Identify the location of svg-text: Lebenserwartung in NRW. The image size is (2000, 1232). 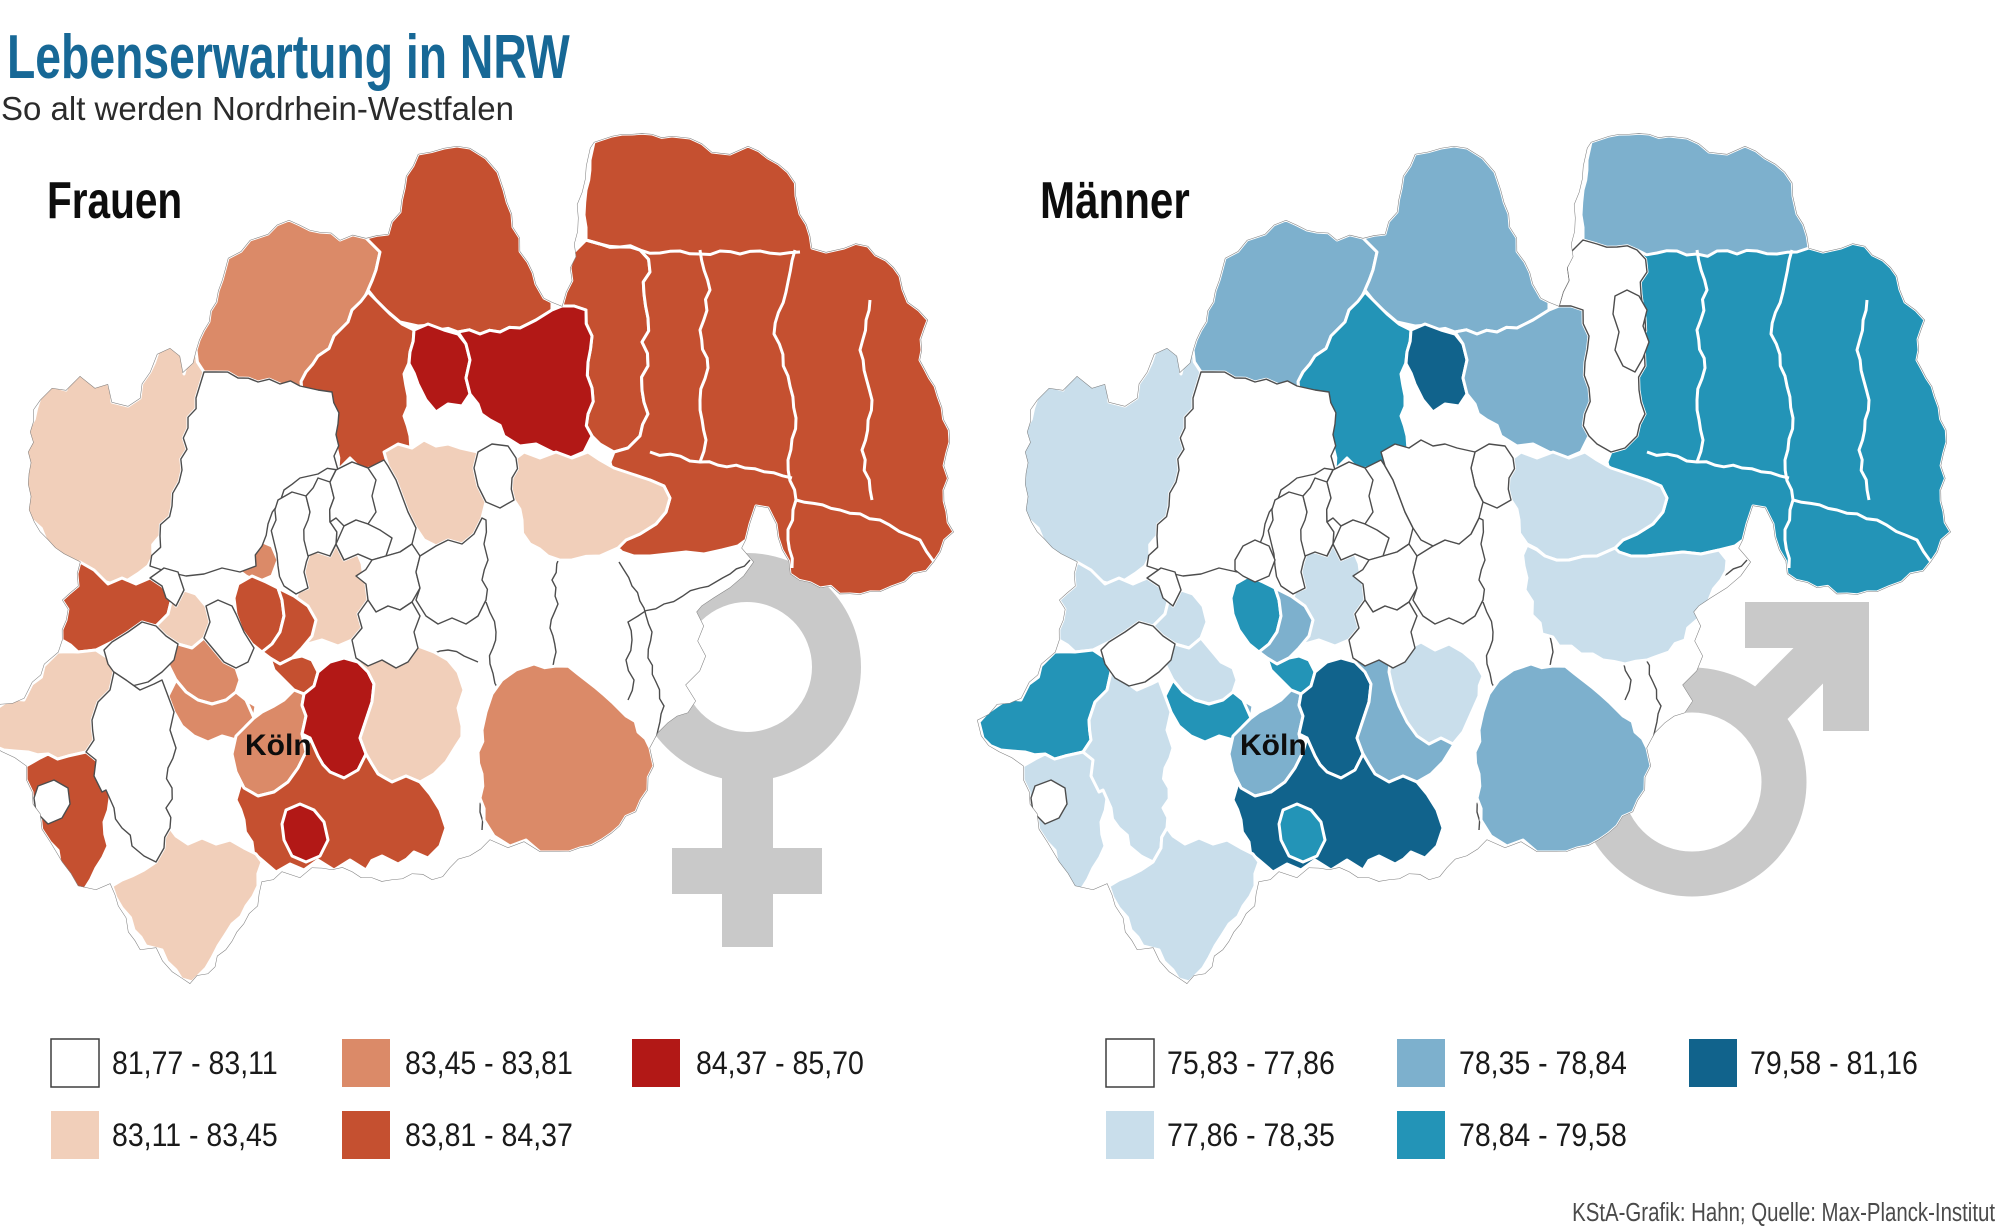
(288, 56).